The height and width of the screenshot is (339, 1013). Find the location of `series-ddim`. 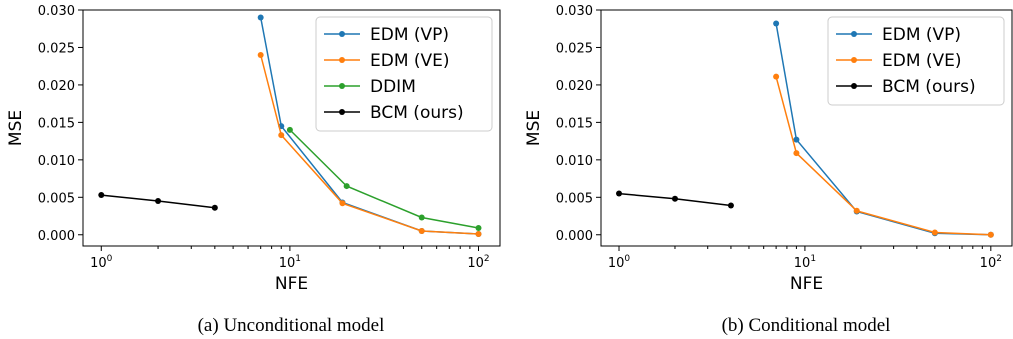

series-ddim is located at coordinates (384, 179).